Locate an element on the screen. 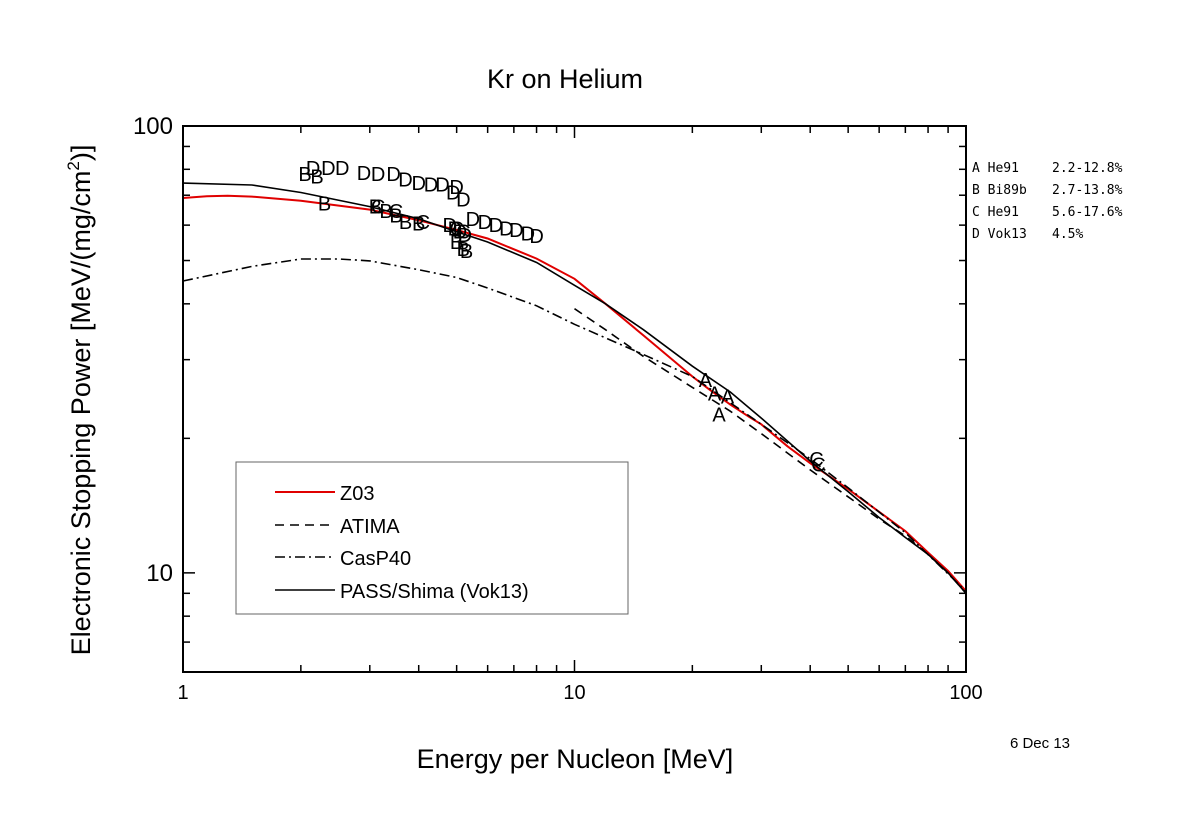 The image size is (1200, 830). legend-label: ATIMA is located at coordinates (370, 527).